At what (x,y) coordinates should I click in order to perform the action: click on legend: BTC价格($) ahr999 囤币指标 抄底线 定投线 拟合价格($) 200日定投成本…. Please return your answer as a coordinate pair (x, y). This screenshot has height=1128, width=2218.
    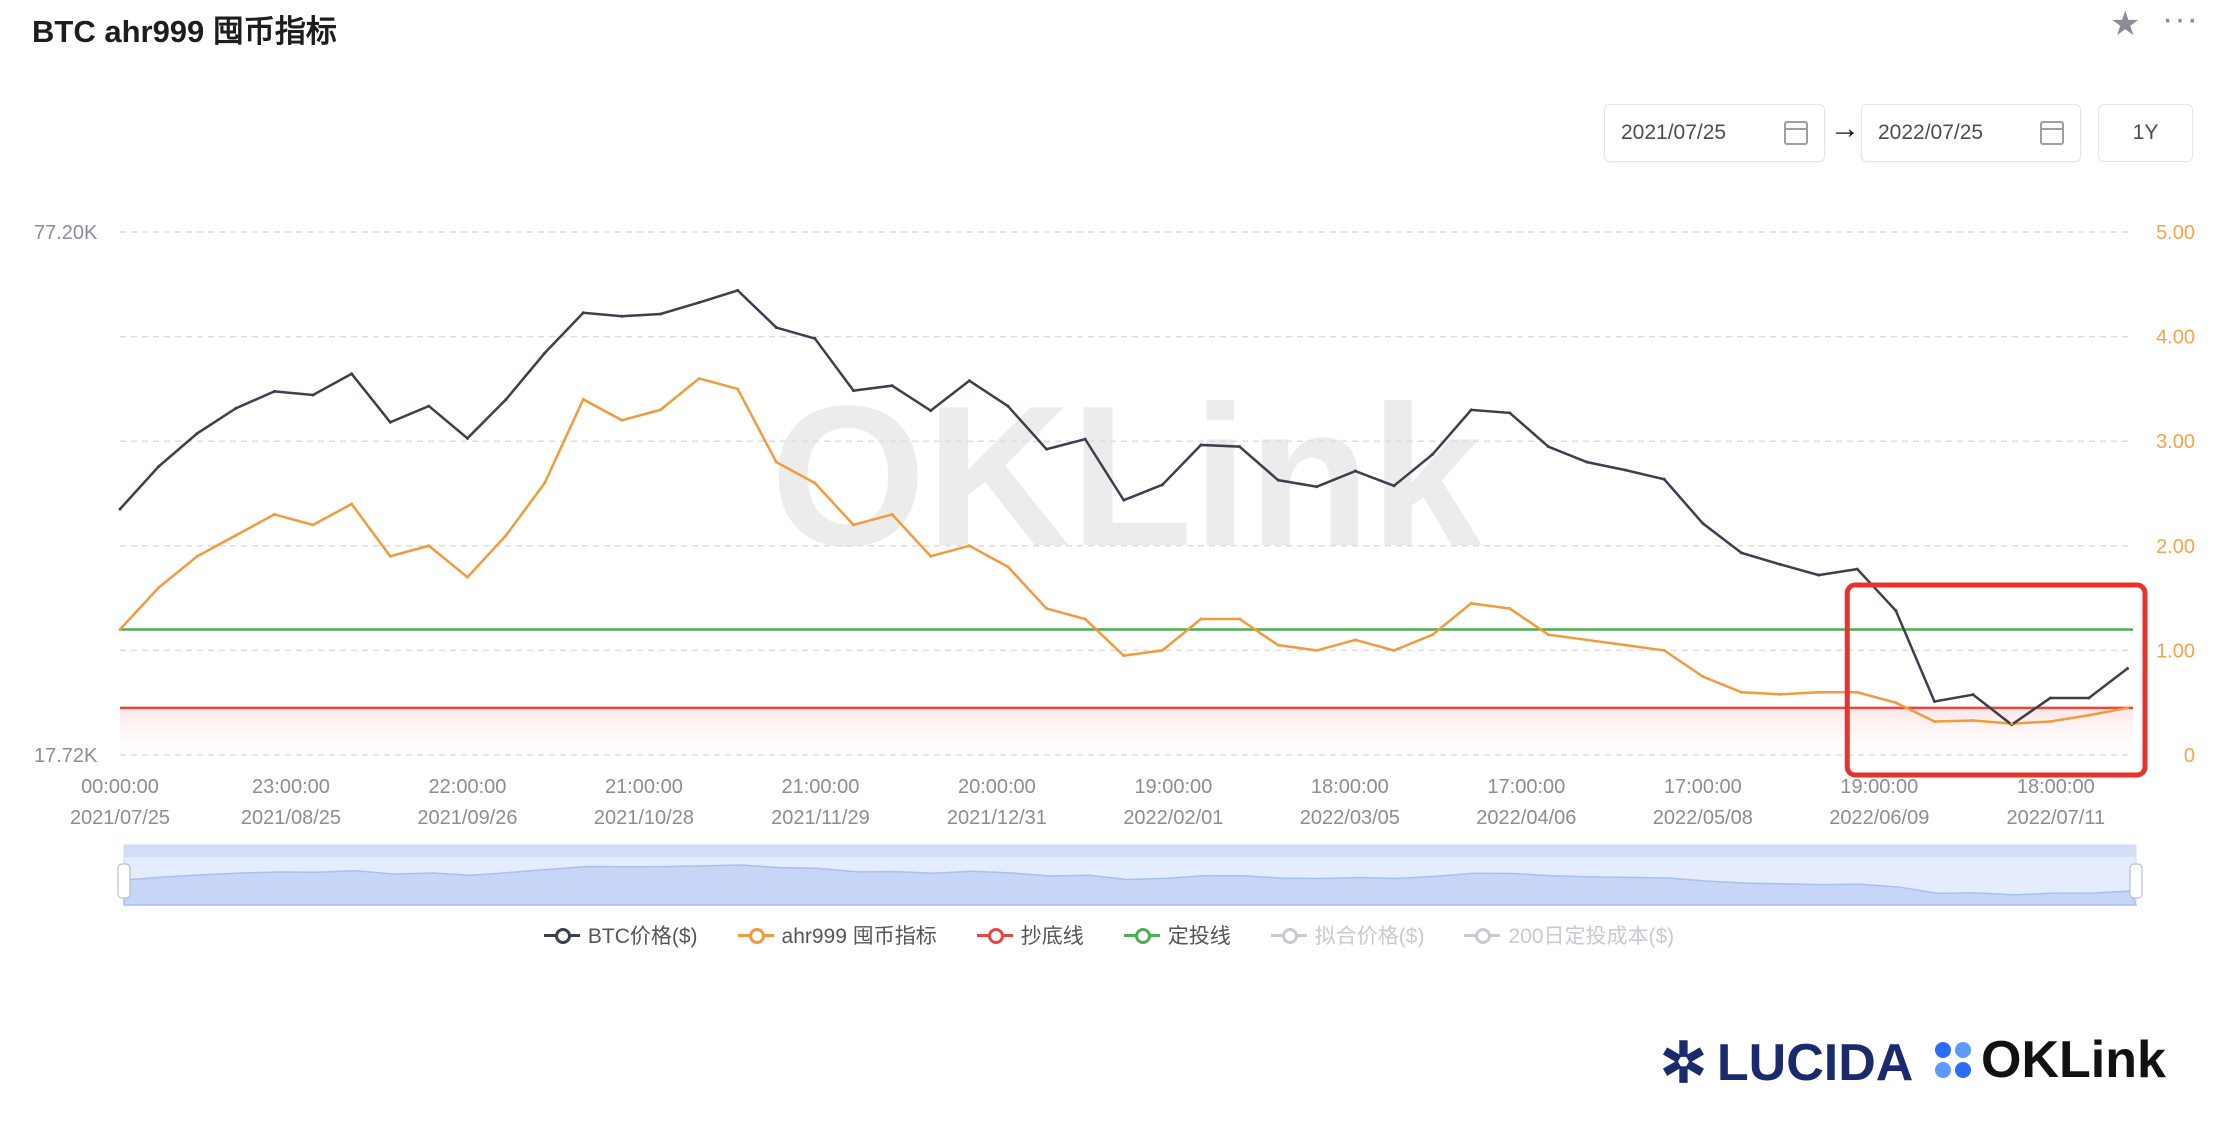
    Looking at the image, I should click on (1109, 935).